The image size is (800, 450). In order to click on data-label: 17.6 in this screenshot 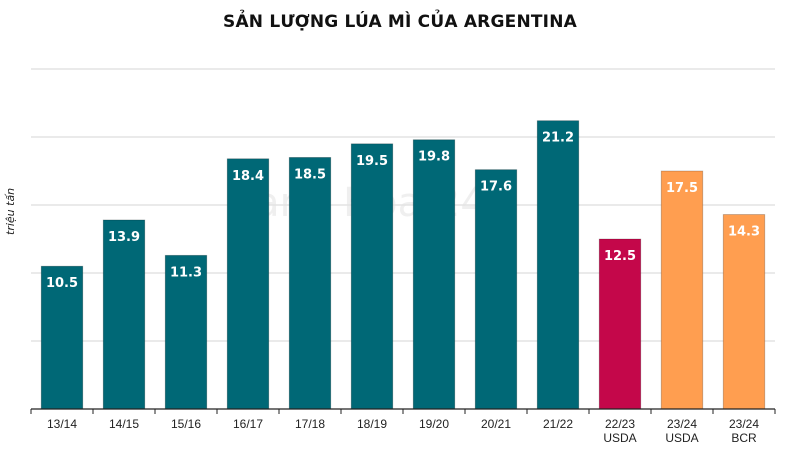, I will do `click(496, 187)`.